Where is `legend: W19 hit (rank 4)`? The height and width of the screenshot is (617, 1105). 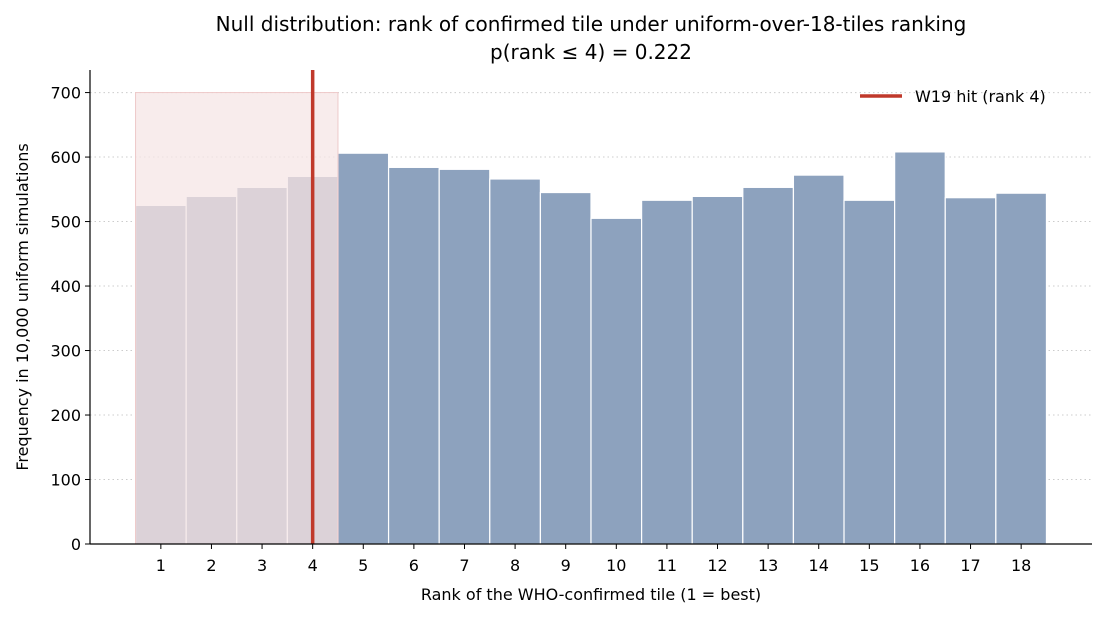
legend: W19 hit (rank 4) is located at coordinates (953, 96).